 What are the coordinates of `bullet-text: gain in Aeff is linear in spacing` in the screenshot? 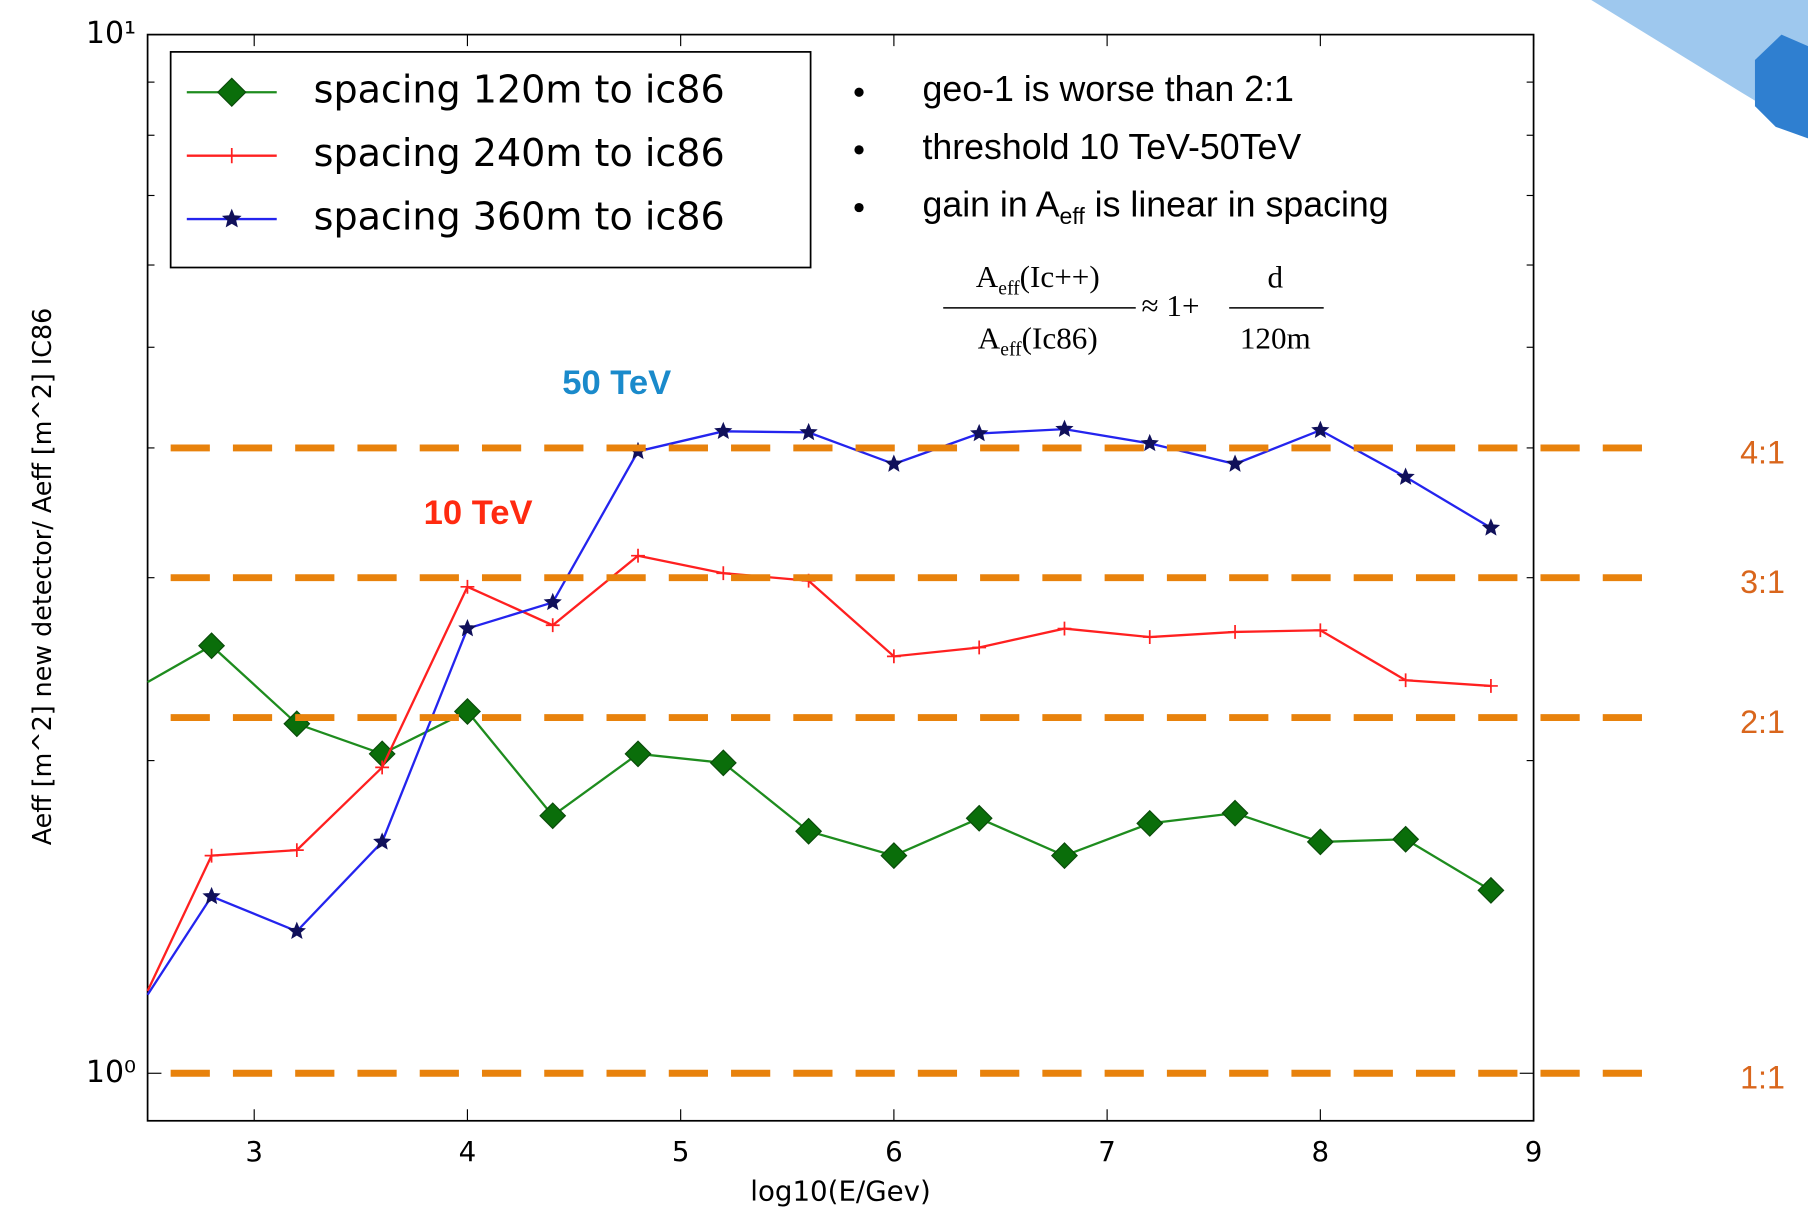 It's located at (1155, 207).